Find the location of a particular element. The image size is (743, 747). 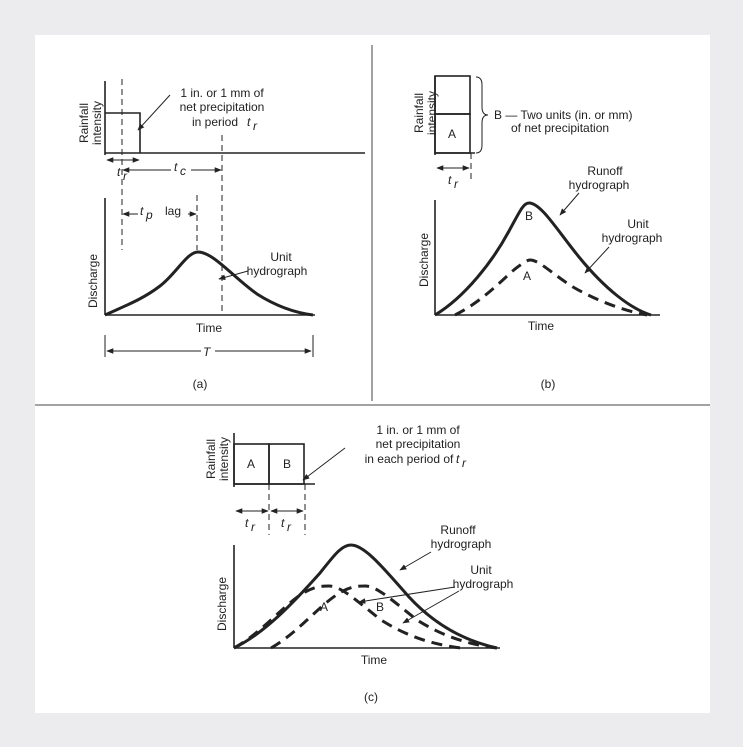

a-note-line1: 1 in. or 1 mm of is located at coordinates (222, 93).